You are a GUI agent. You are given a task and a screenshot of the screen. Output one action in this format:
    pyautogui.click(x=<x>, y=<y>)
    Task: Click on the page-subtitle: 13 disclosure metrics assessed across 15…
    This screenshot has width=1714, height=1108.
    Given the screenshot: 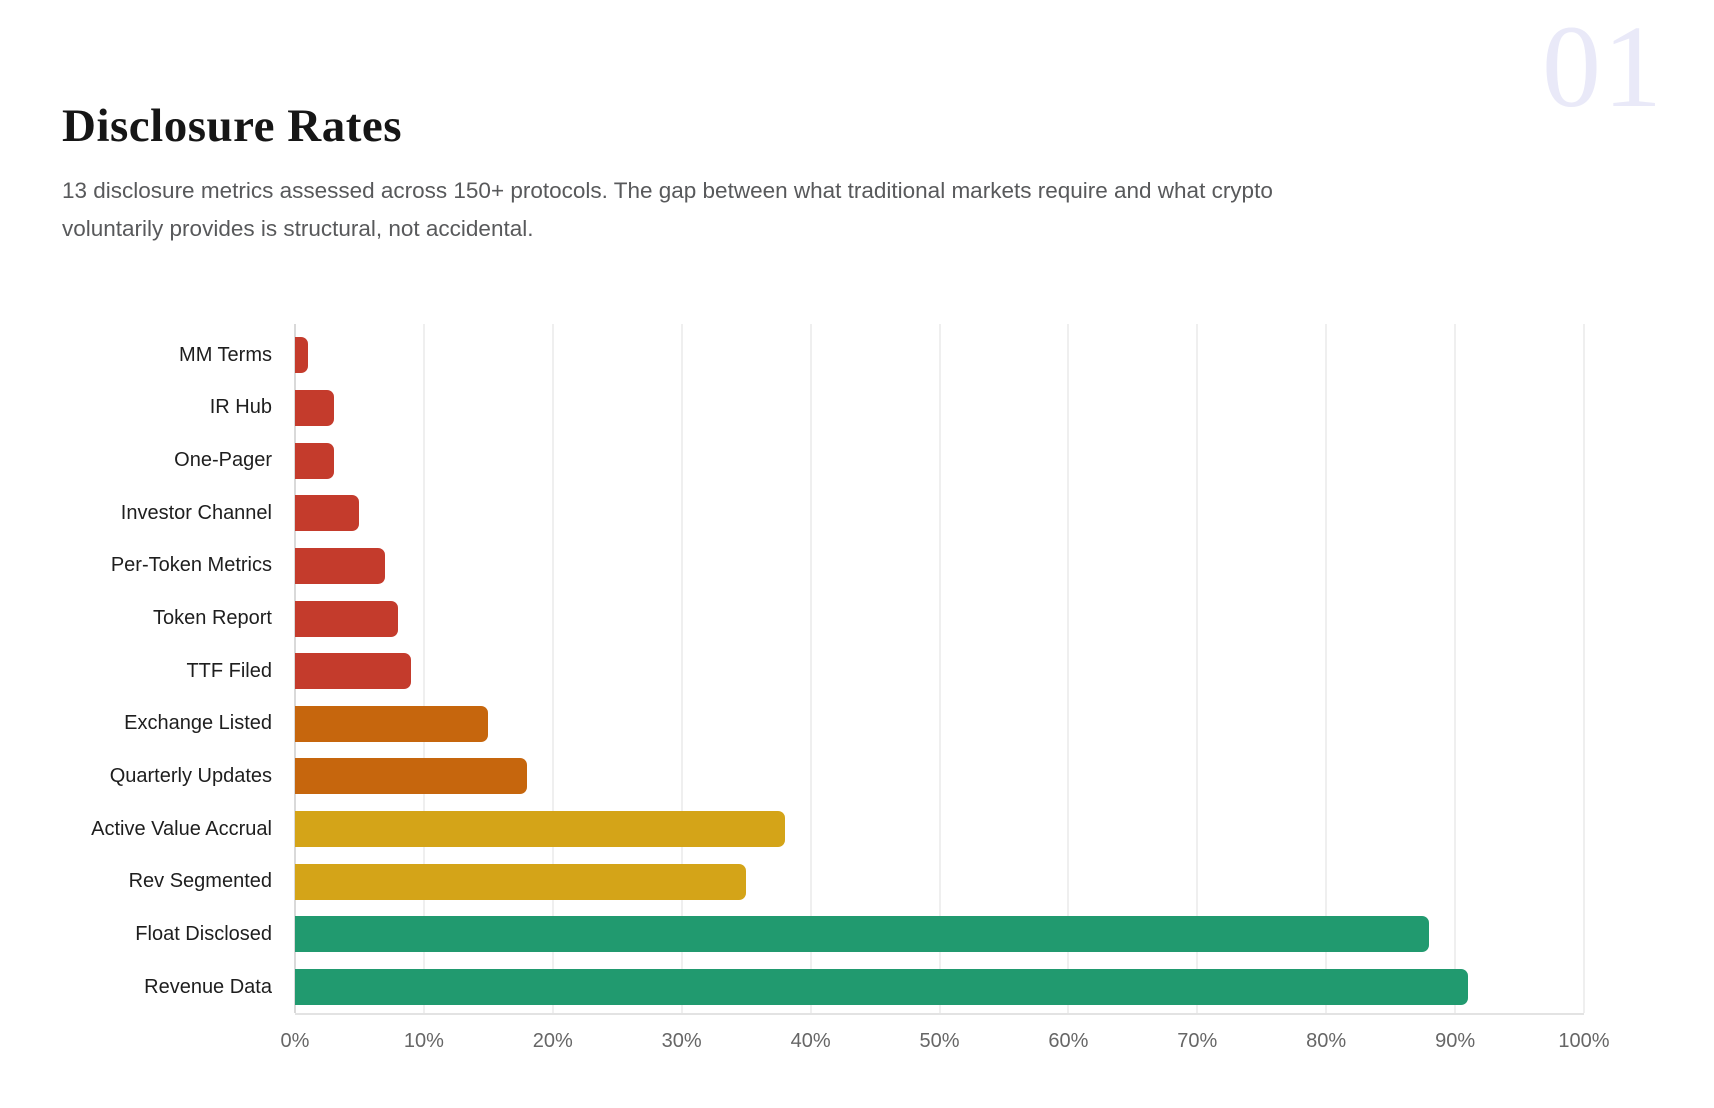 What is the action you would take?
    pyautogui.click(x=667, y=209)
    